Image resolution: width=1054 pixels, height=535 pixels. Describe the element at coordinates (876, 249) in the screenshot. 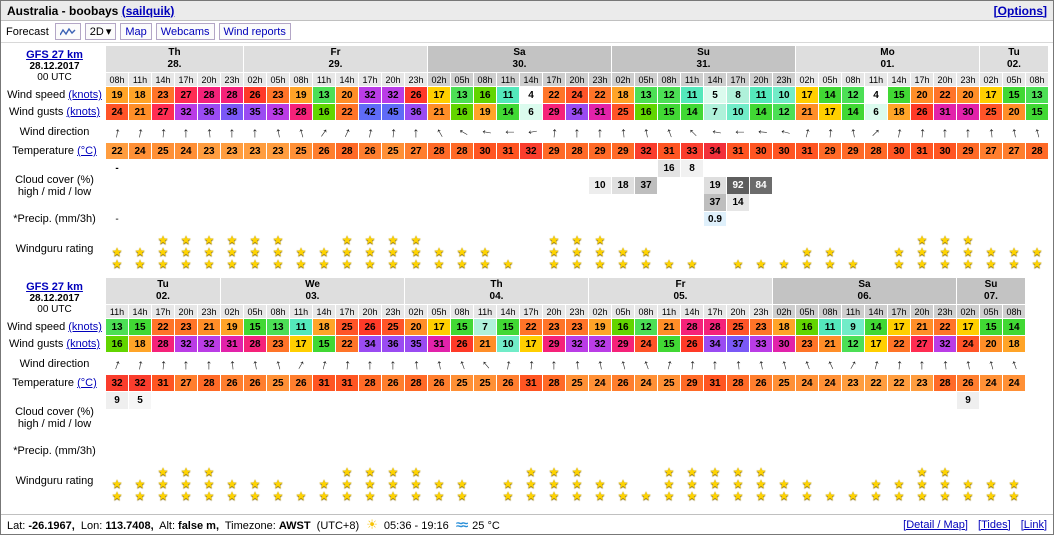

I see `cell-rating` at that location.